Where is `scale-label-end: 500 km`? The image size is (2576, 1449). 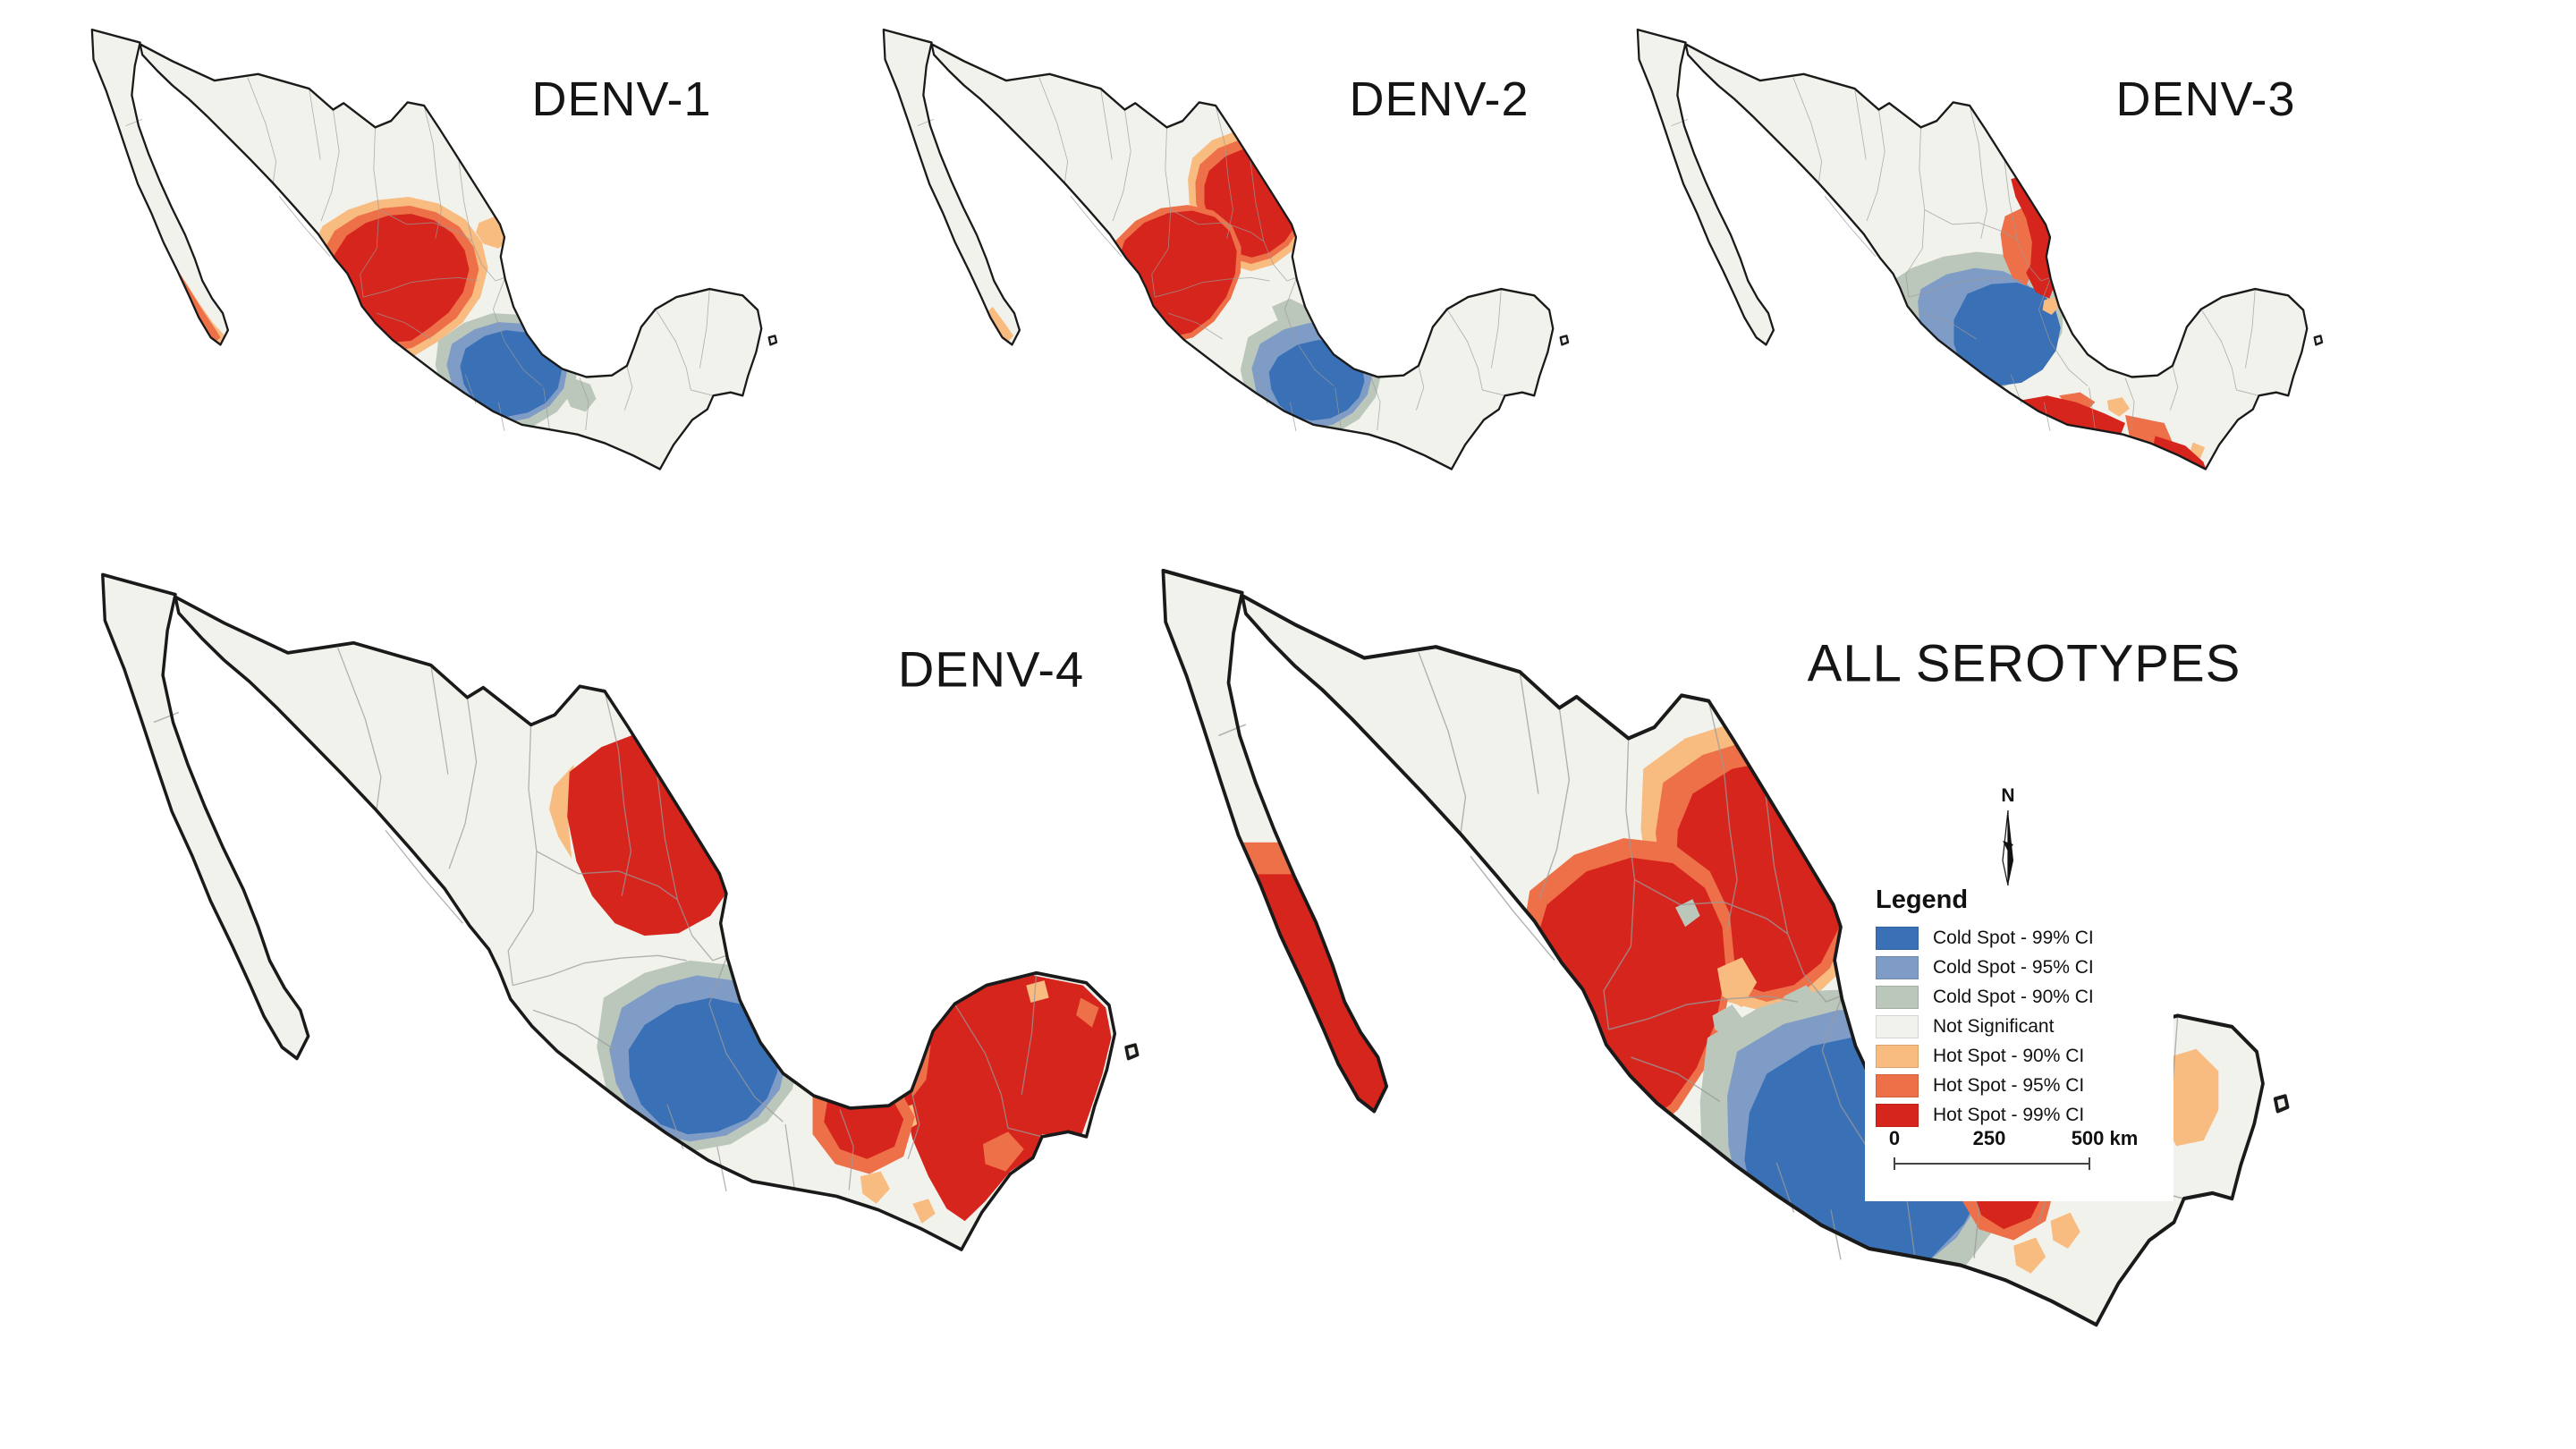
scale-label-end: 500 km is located at coordinates (2105, 1138).